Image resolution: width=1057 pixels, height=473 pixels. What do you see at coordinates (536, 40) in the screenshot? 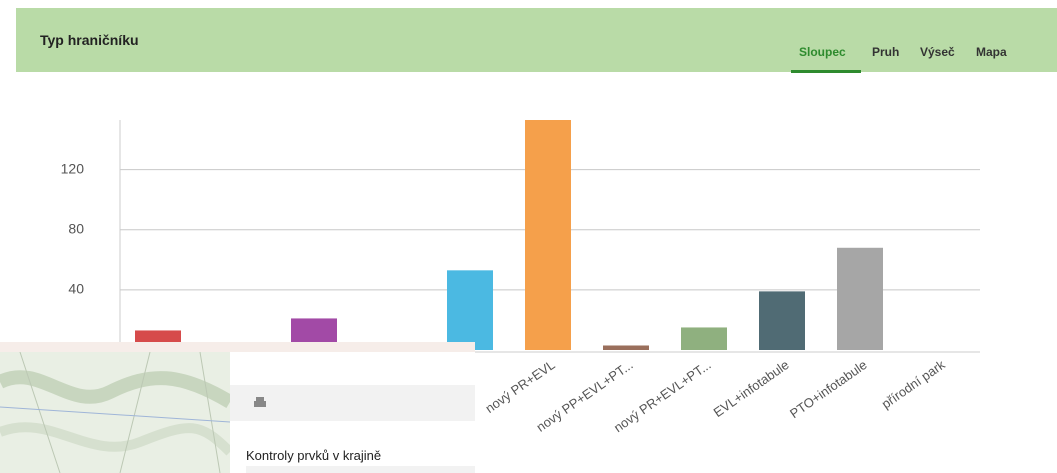
I see `header: Typ hraničníku Sloupec Pruh Výseč Mapa` at bounding box center [536, 40].